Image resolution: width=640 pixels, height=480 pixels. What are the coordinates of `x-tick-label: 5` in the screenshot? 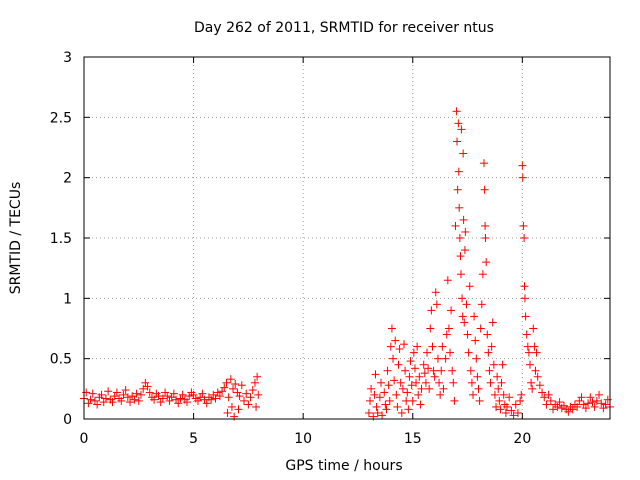 It's located at (193, 439).